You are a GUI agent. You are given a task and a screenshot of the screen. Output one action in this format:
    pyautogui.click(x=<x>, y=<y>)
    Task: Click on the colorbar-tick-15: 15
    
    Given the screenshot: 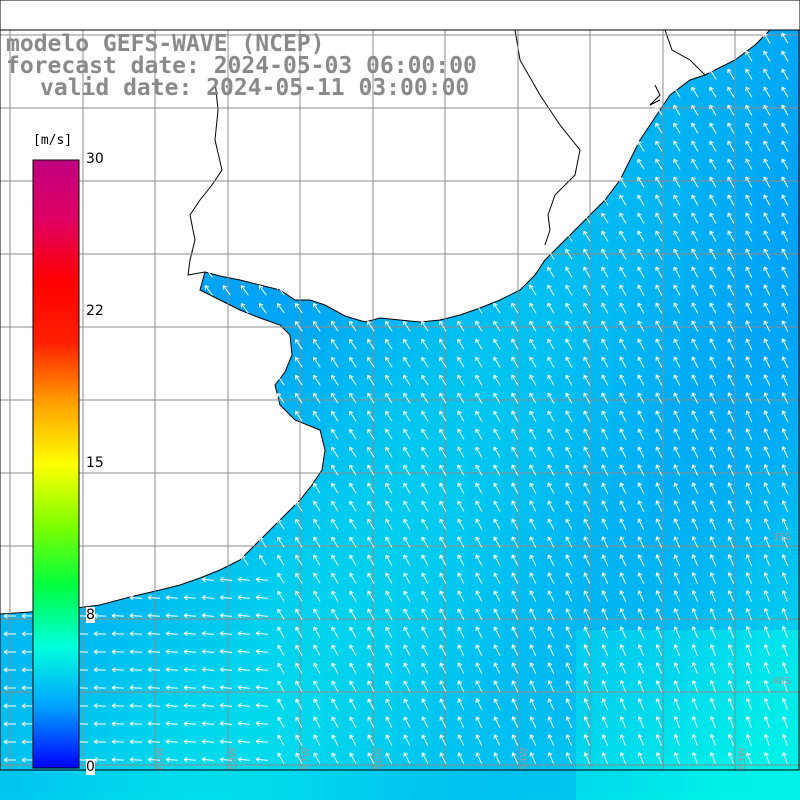 What is the action you would take?
    pyautogui.click(x=95, y=463)
    